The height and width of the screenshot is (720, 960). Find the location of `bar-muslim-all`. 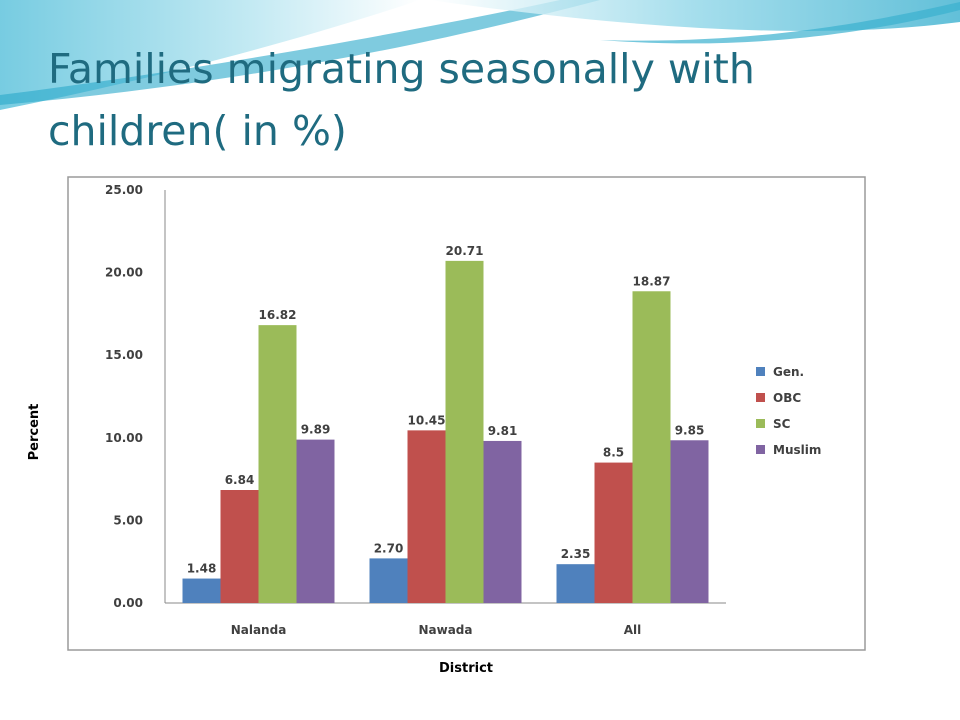

bar-muslim-all is located at coordinates (689, 521).